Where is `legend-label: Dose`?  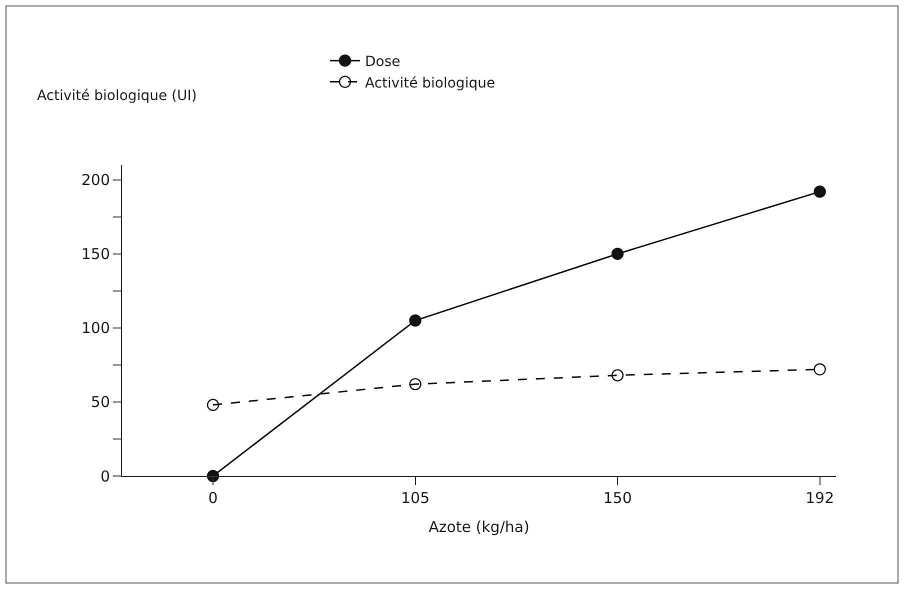 legend-label: Dose is located at coordinates (382, 62).